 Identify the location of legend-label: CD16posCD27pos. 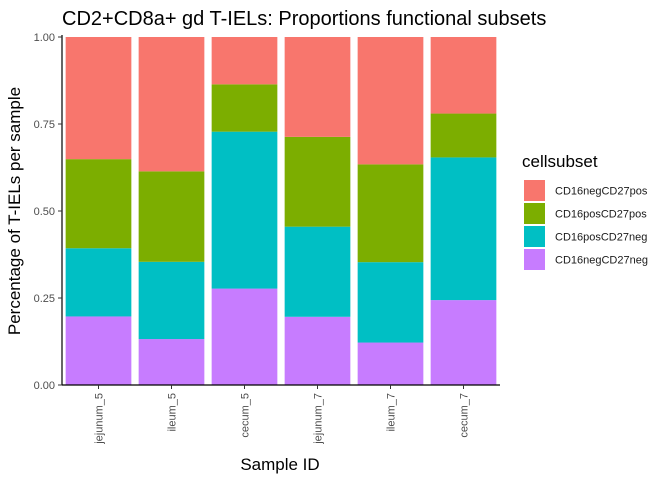
(601, 215).